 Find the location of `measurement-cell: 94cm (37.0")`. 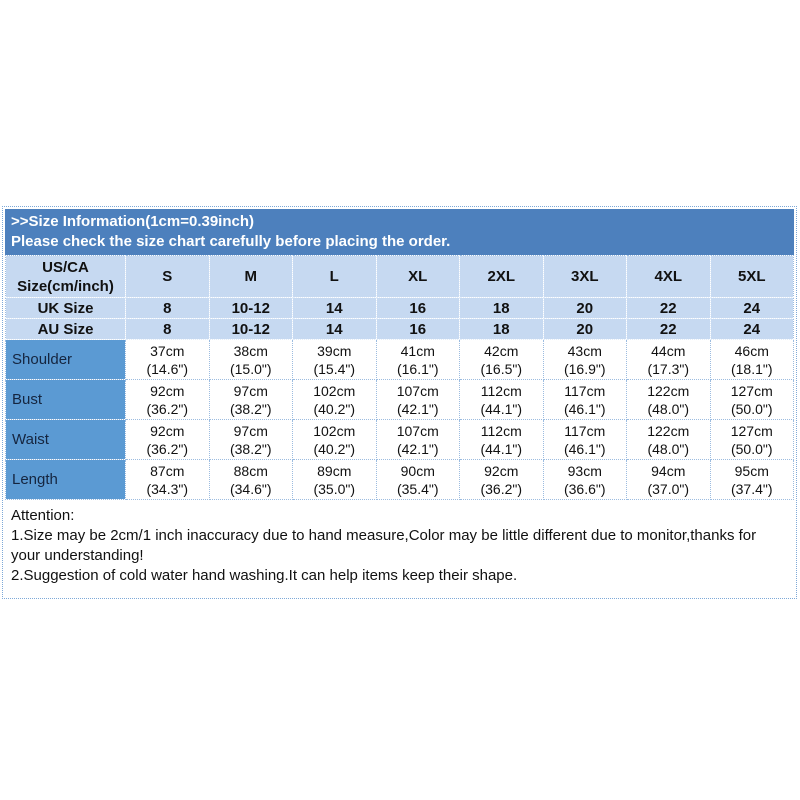

measurement-cell: 94cm (37.0") is located at coordinates (668, 479).